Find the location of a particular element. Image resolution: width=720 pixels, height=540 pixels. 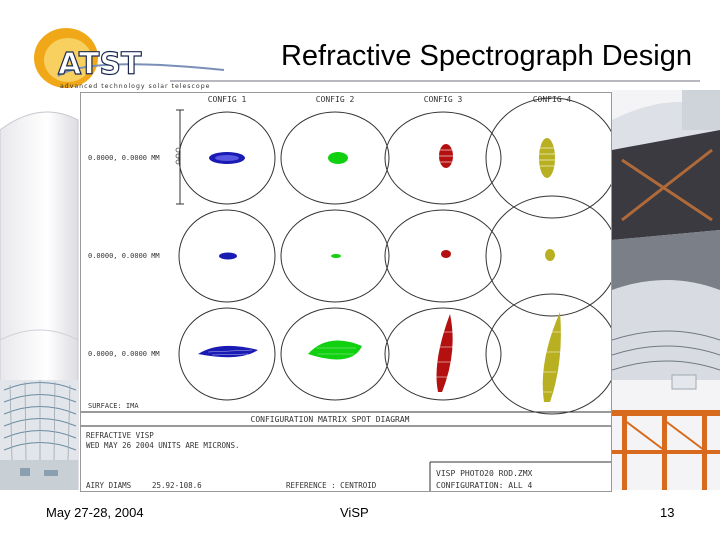

footer-date: May 27-28, 2004 is located at coordinates (95, 512).